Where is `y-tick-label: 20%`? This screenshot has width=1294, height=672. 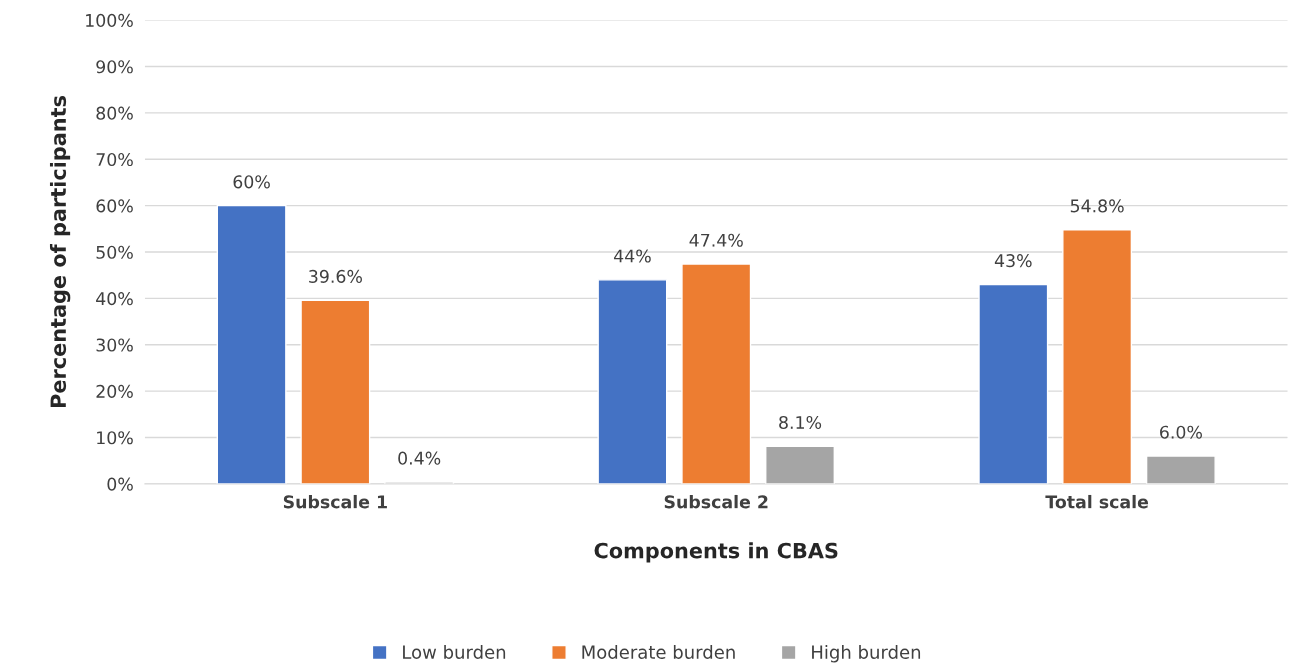 y-tick-label: 20% is located at coordinates (114, 391).